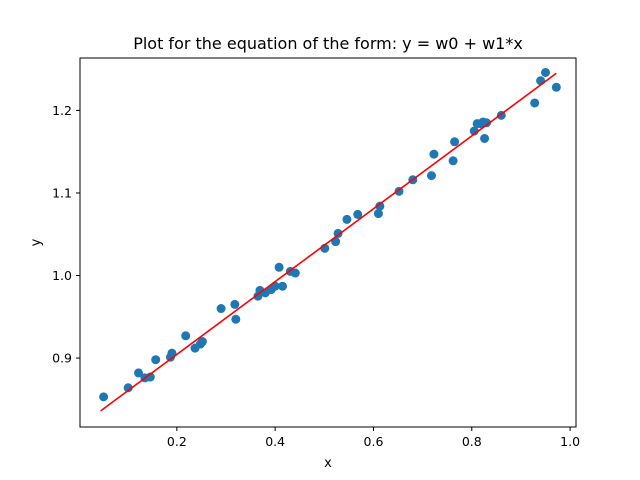 The height and width of the screenshot is (480, 640). What do you see at coordinates (62, 358) in the screenshot?
I see `y-tick-label-0: 0.9` at bounding box center [62, 358].